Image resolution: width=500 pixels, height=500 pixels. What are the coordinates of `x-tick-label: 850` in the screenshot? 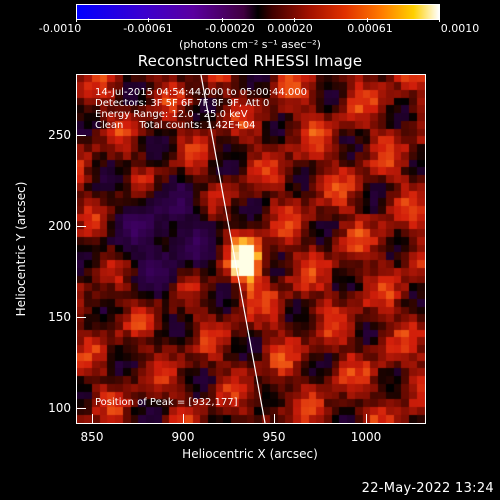 It's located at (92, 437).